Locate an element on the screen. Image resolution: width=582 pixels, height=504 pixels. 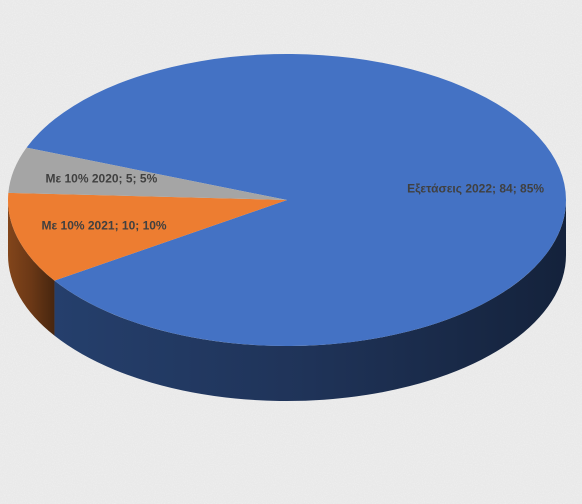
data-label: Με 10% 2021; 10; 10% is located at coordinates (104, 225).